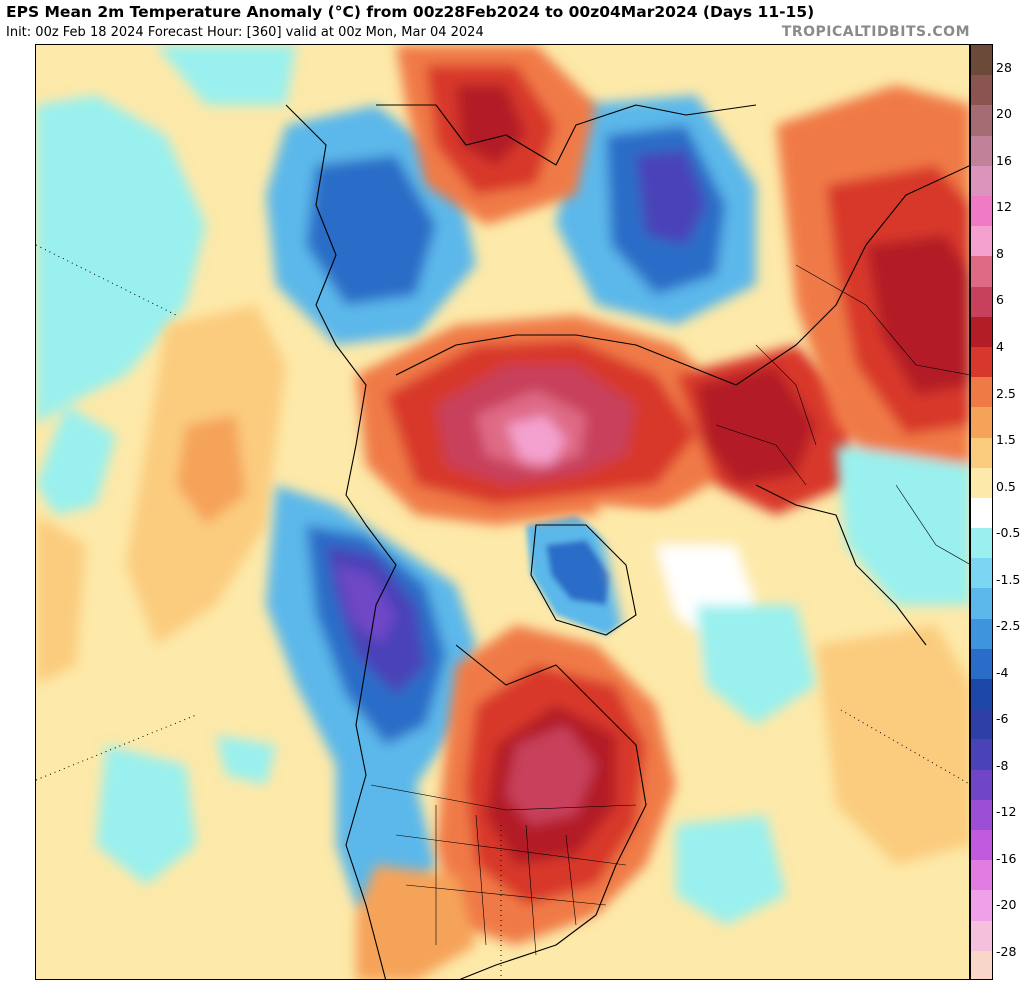 The width and height of the screenshot is (1024, 1000). Describe the element at coordinates (1004, 67) in the screenshot. I see `colorbar-label: 28` at that location.